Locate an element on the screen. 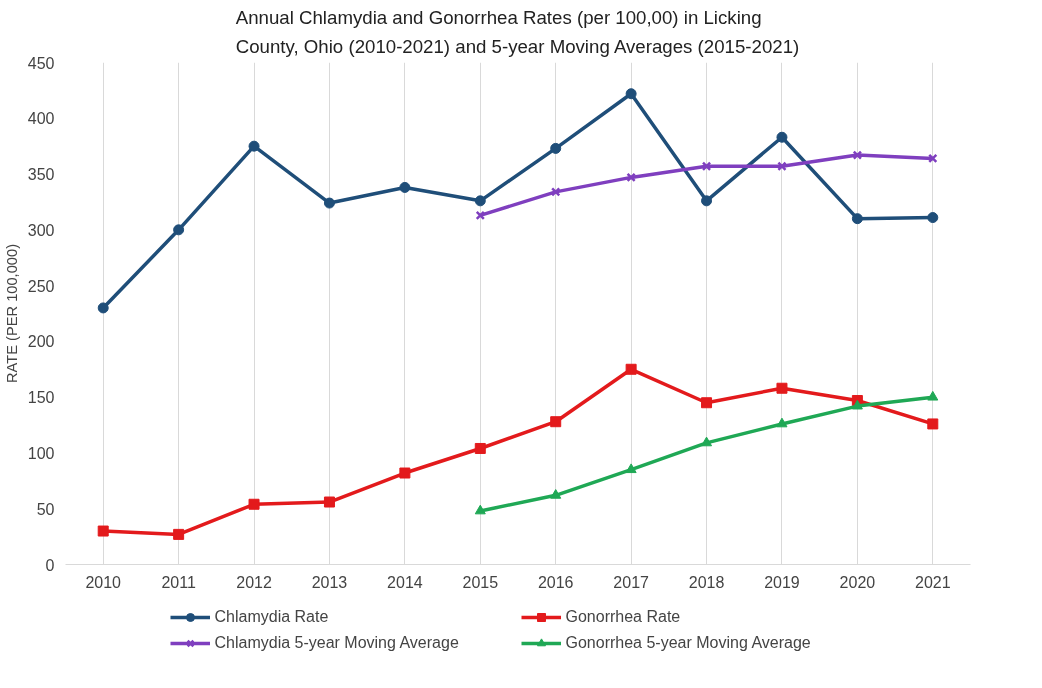 This screenshot has width=1042, height=688. legend-label: Chlamydia Rate is located at coordinates (272, 617).